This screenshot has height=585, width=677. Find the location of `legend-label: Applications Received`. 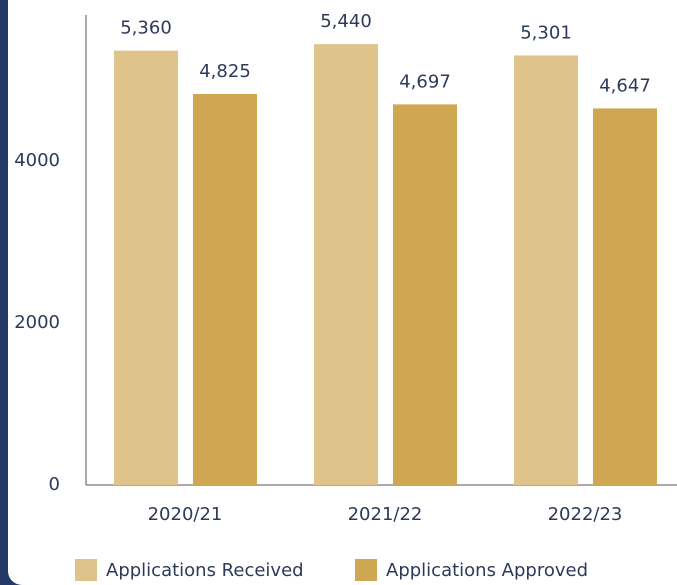

legend-label: Applications Received is located at coordinates (205, 570).